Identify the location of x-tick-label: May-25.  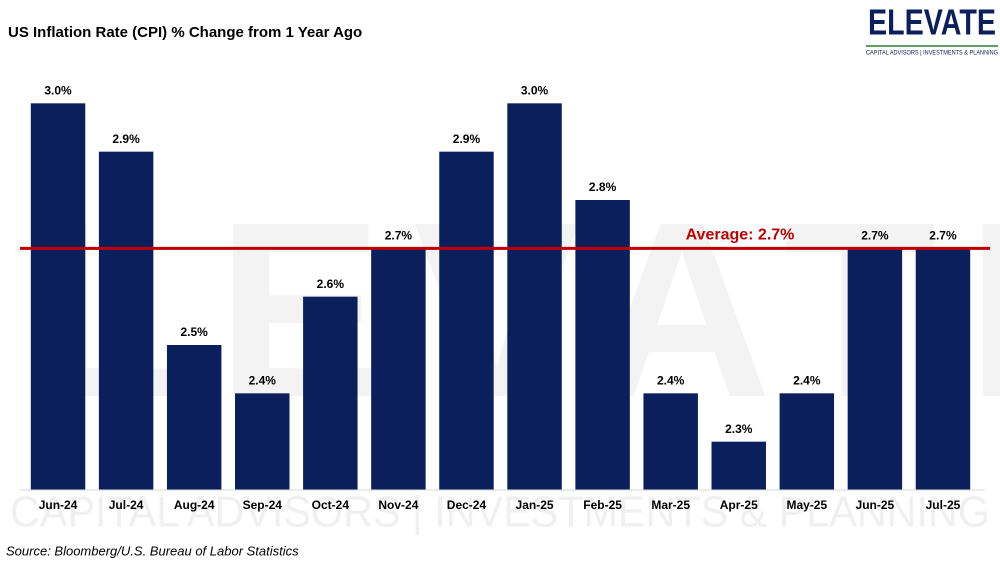
(806, 505).